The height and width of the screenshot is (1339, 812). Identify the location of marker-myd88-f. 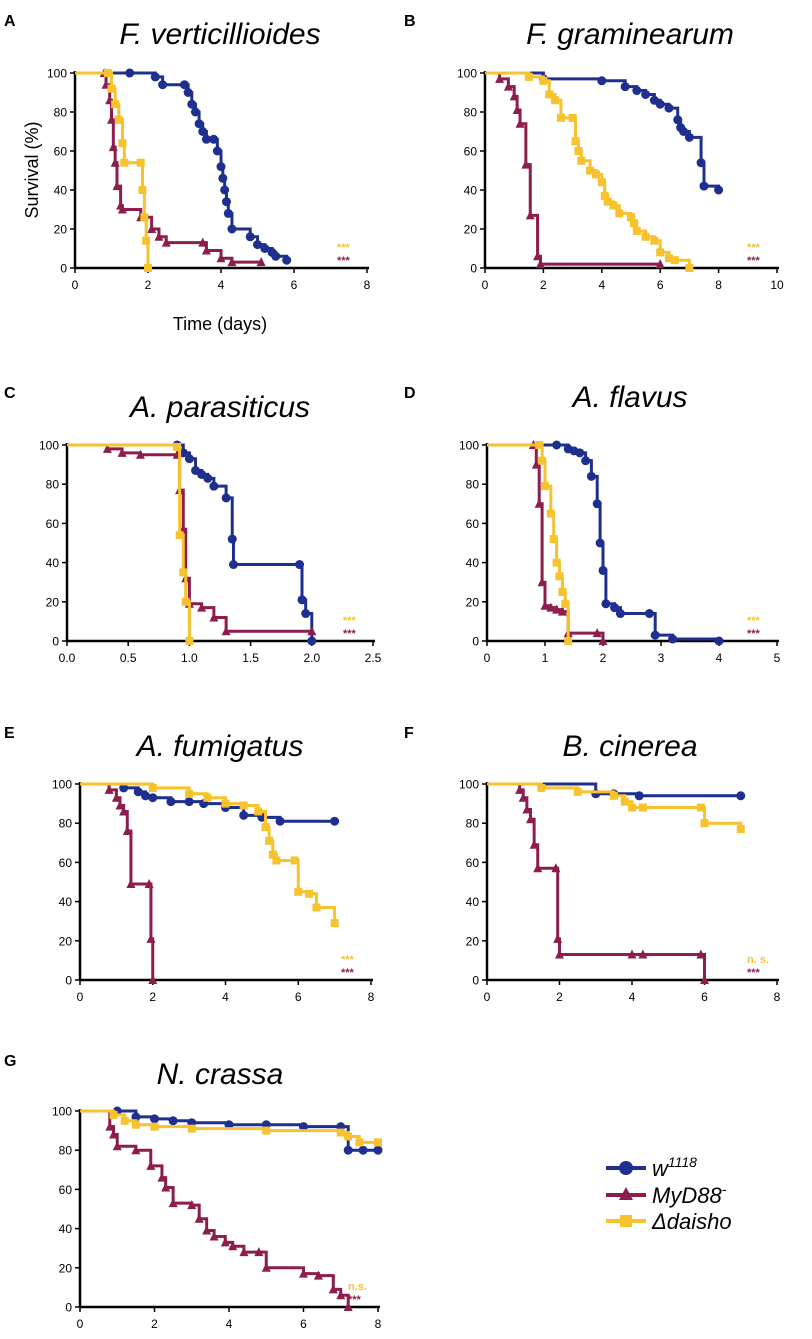
(534, 844).